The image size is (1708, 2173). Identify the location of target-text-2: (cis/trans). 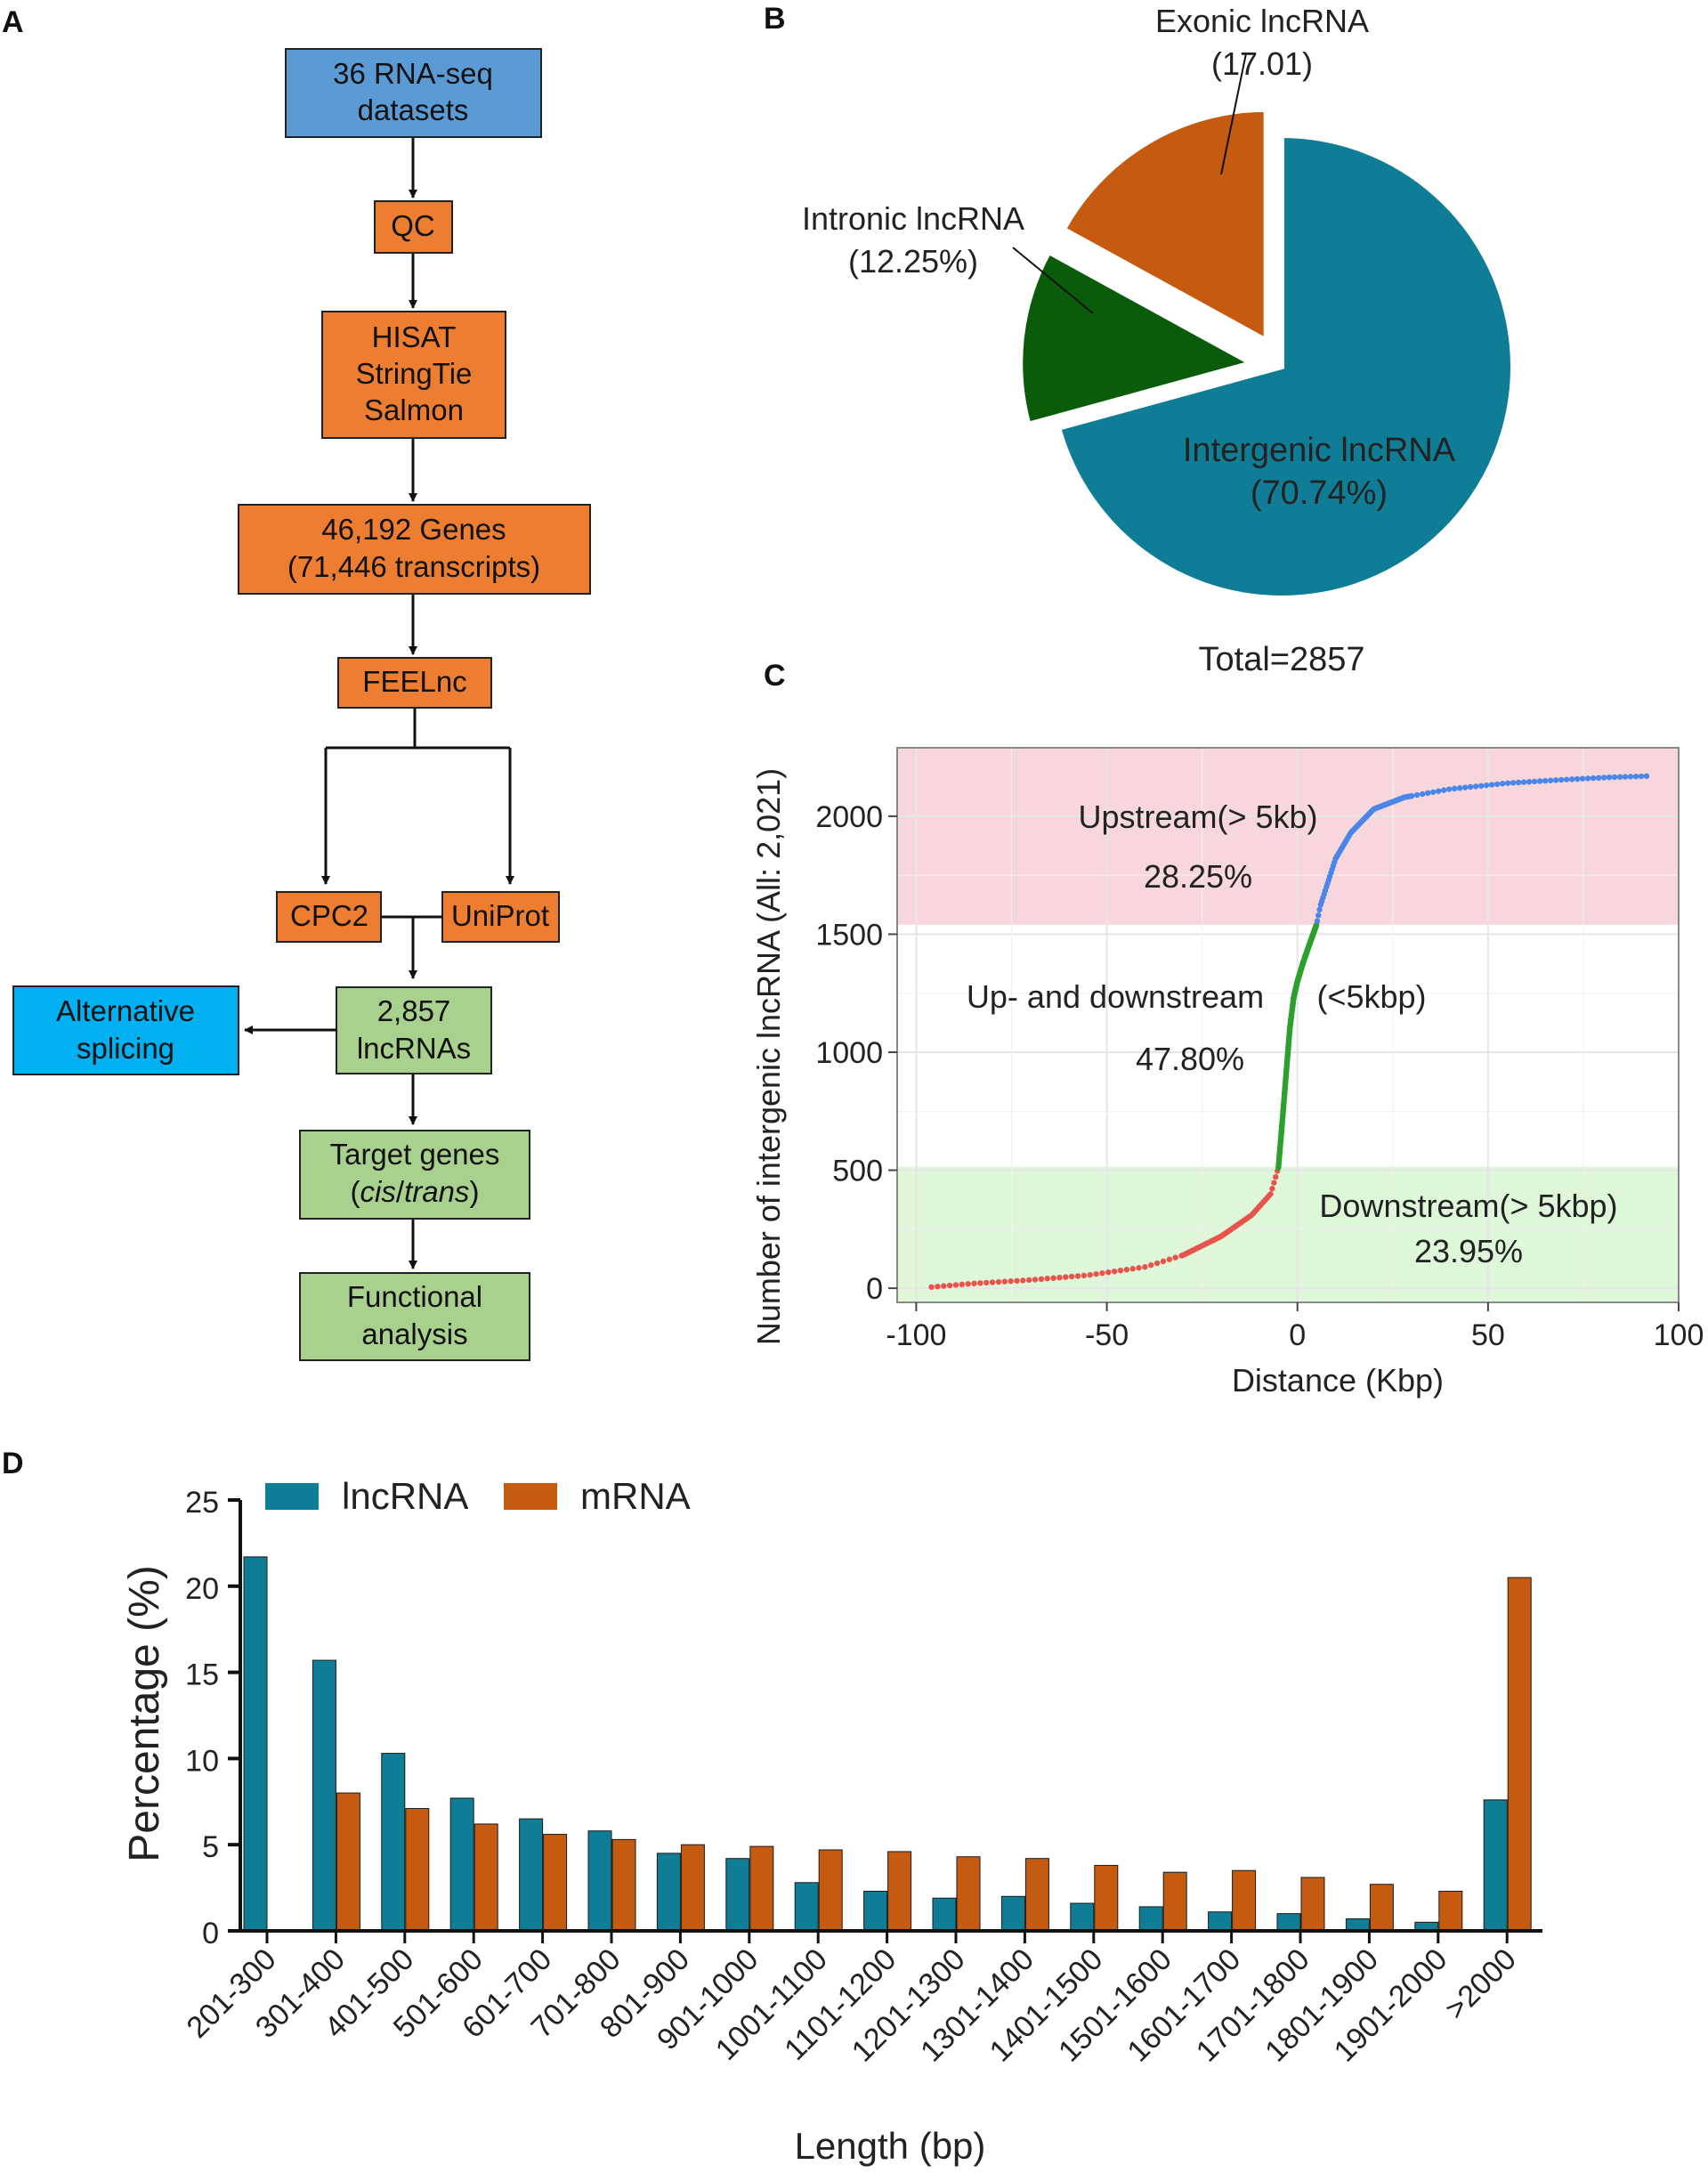
(416, 1191).